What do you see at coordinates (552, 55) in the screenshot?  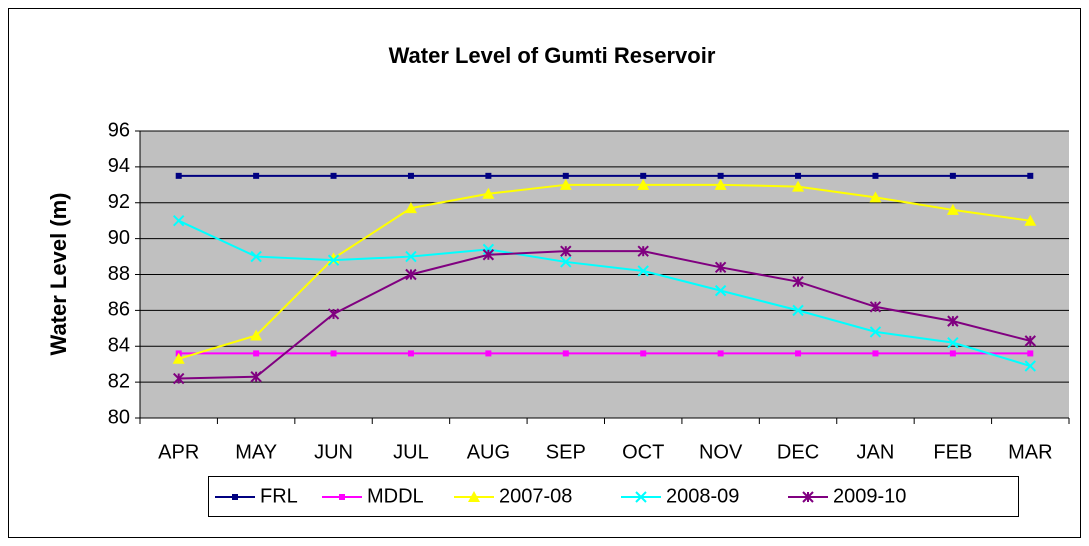 I see `chart-title: Water Level of Gumti Reservoir` at bounding box center [552, 55].